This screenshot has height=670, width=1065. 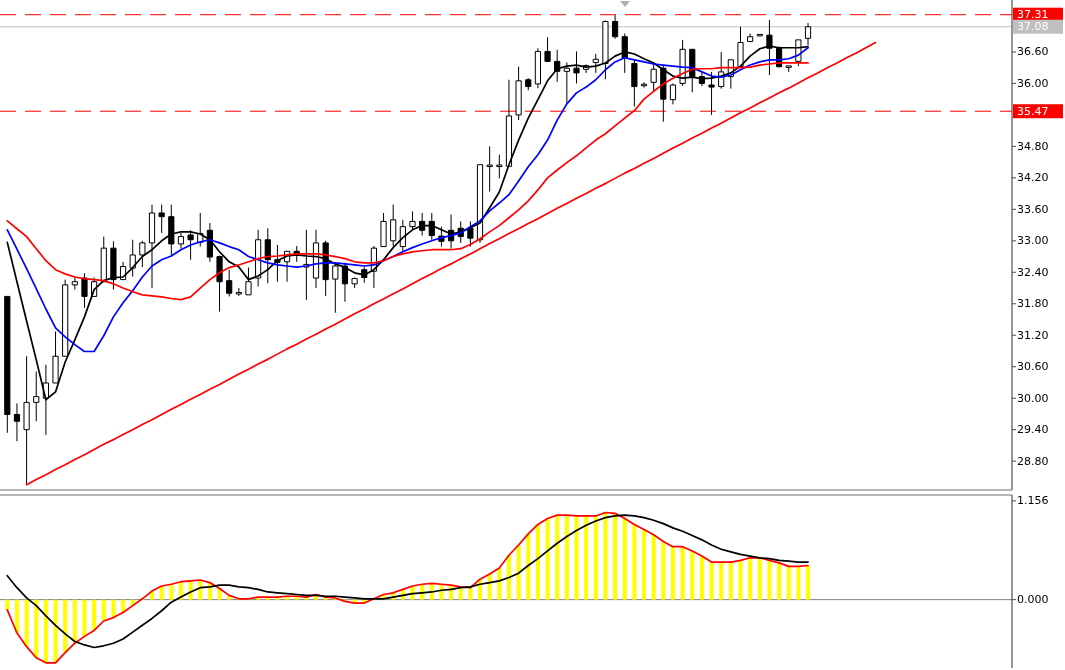 What do you see at coordinates (1033, 241) in the screenshot?
I see `y-tick-label: 33.00` at bounding box center [1033, 241].